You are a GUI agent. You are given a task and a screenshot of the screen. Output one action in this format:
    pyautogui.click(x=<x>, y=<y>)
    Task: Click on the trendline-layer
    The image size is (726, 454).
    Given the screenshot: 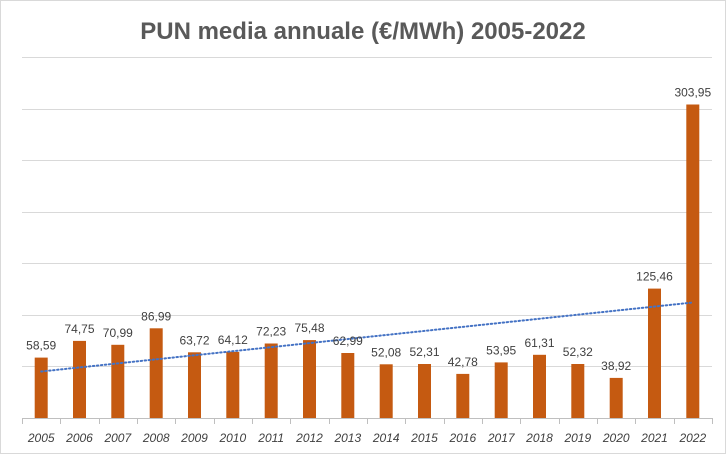 What is the action you would take?
    pyautogui.click(x=367, y=337)
    